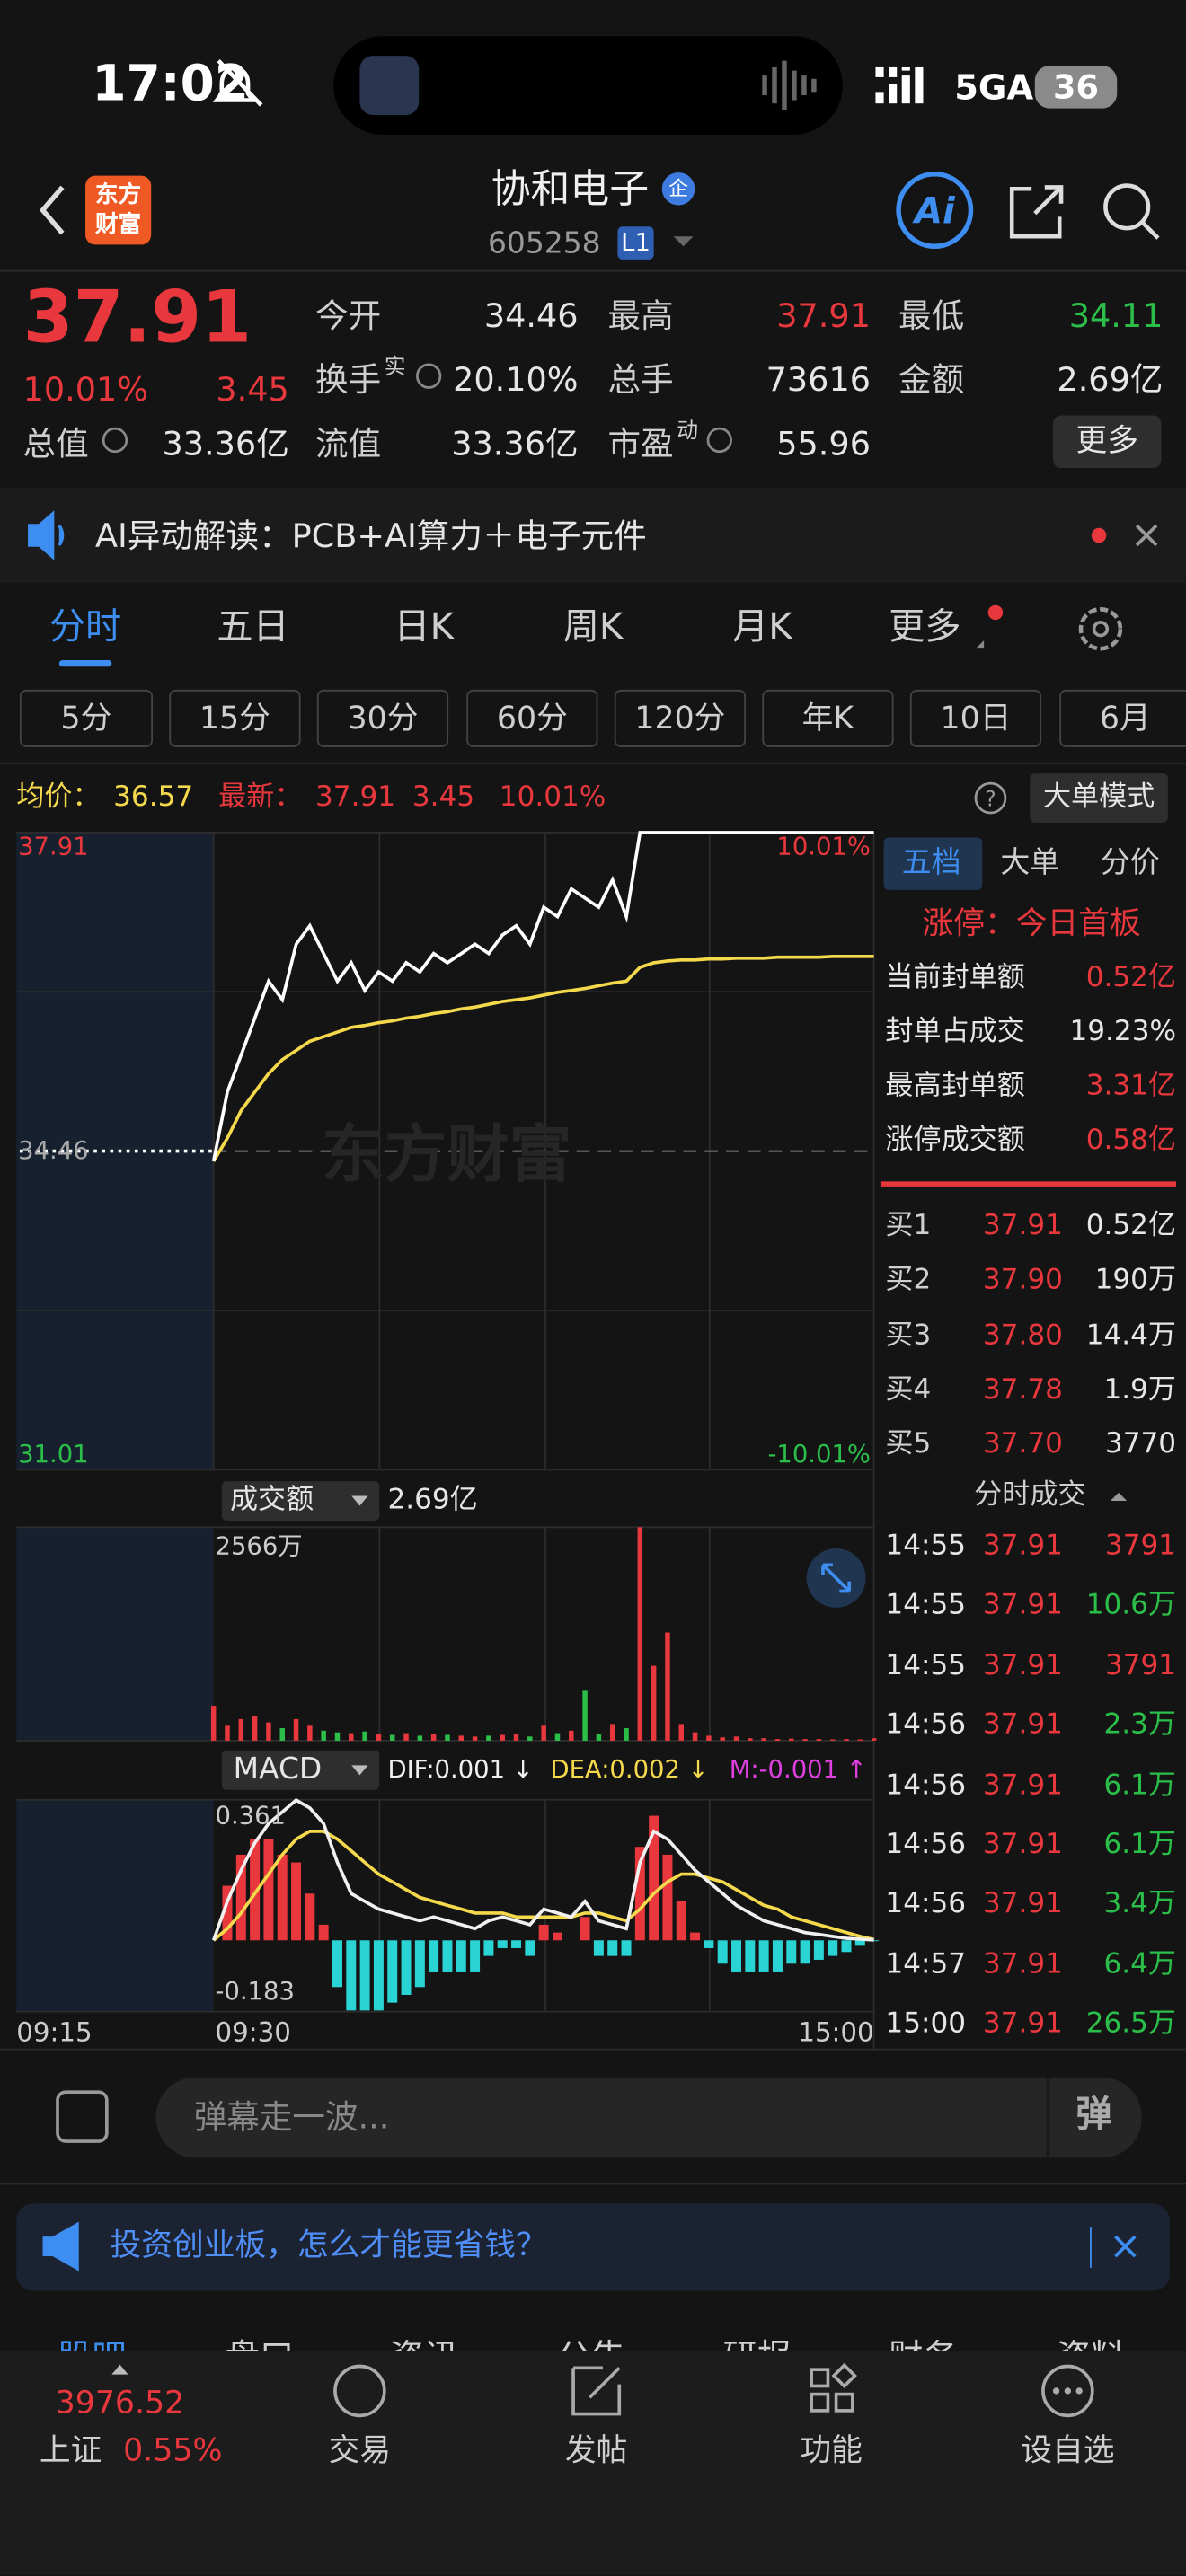 The image size is (1186, 2576). What do you see at coordinates (58, 797) in the screenshot?
I see `avg-label: 均价：` at bounding box center [58, 797].